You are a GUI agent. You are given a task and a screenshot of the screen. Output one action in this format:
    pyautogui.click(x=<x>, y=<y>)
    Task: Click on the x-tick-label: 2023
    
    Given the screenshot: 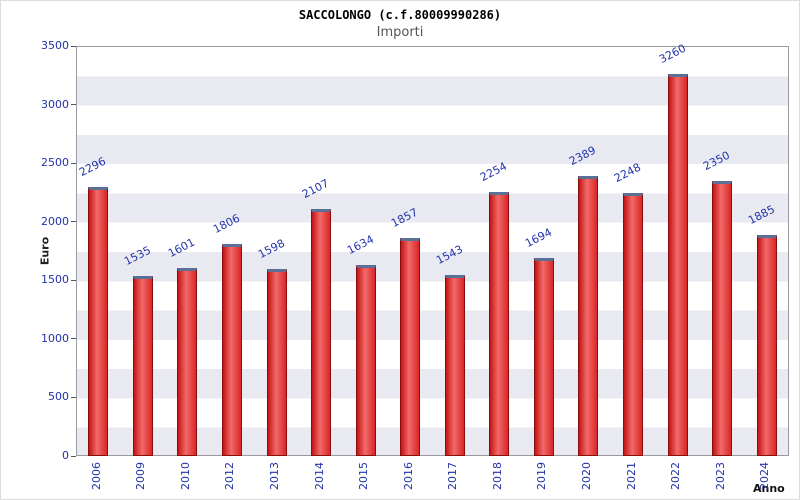 What is the action you would take?
    pyautogui.click(x=720, y=476)
    